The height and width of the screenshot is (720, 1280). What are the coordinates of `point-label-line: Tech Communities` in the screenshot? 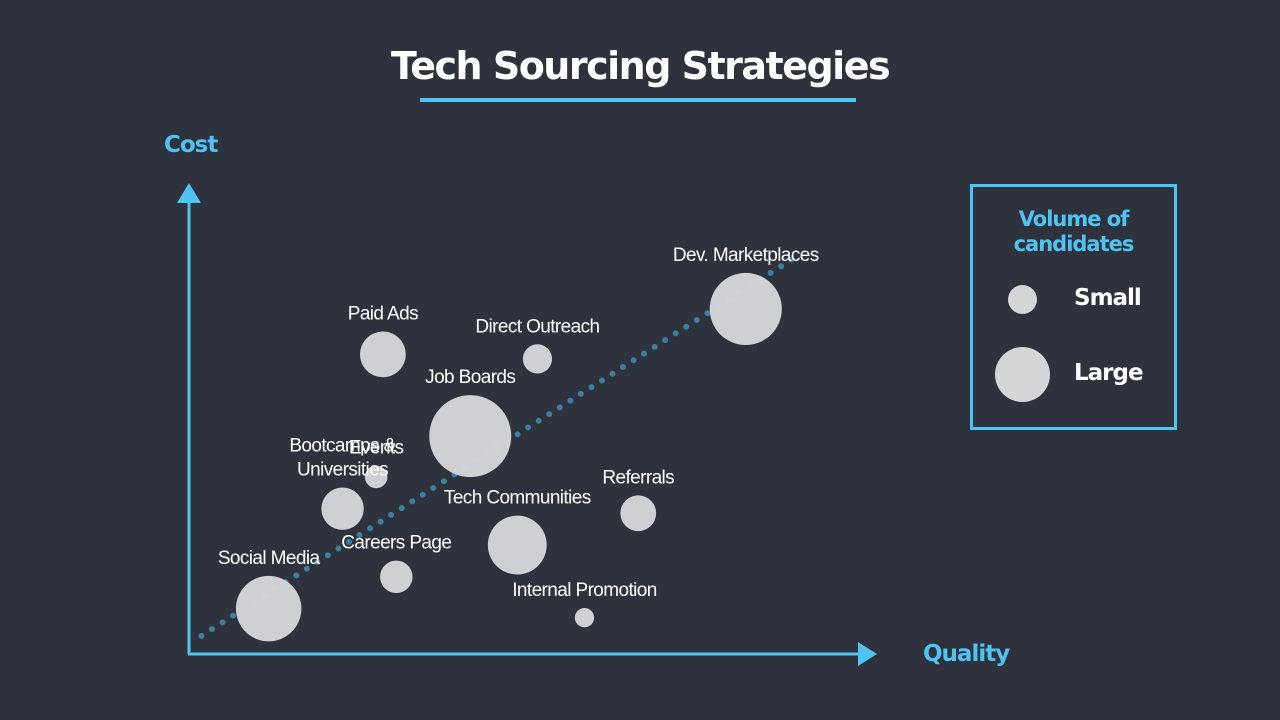 It's located at (517, 498).